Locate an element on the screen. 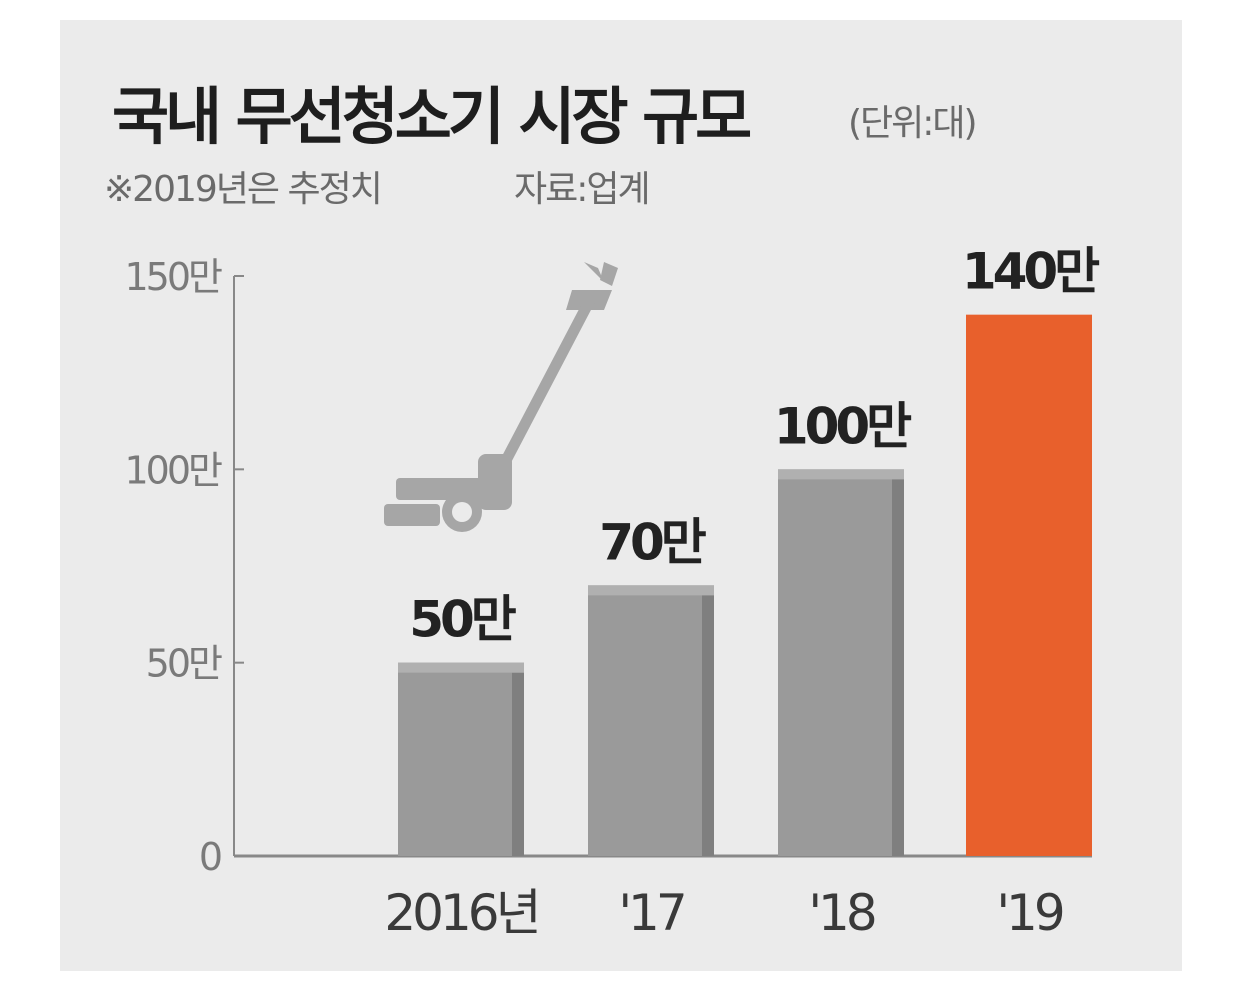 The image size is (1242, 981). y-tick-label: 150만 is located at coordinates (174, 277).